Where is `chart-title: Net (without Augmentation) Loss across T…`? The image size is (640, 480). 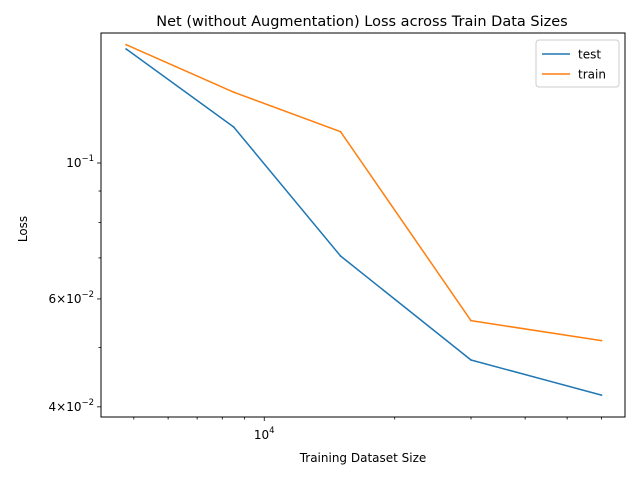 chart-title: Net (without Augmentation) Loss across T… is located at coordinates (361, 22).